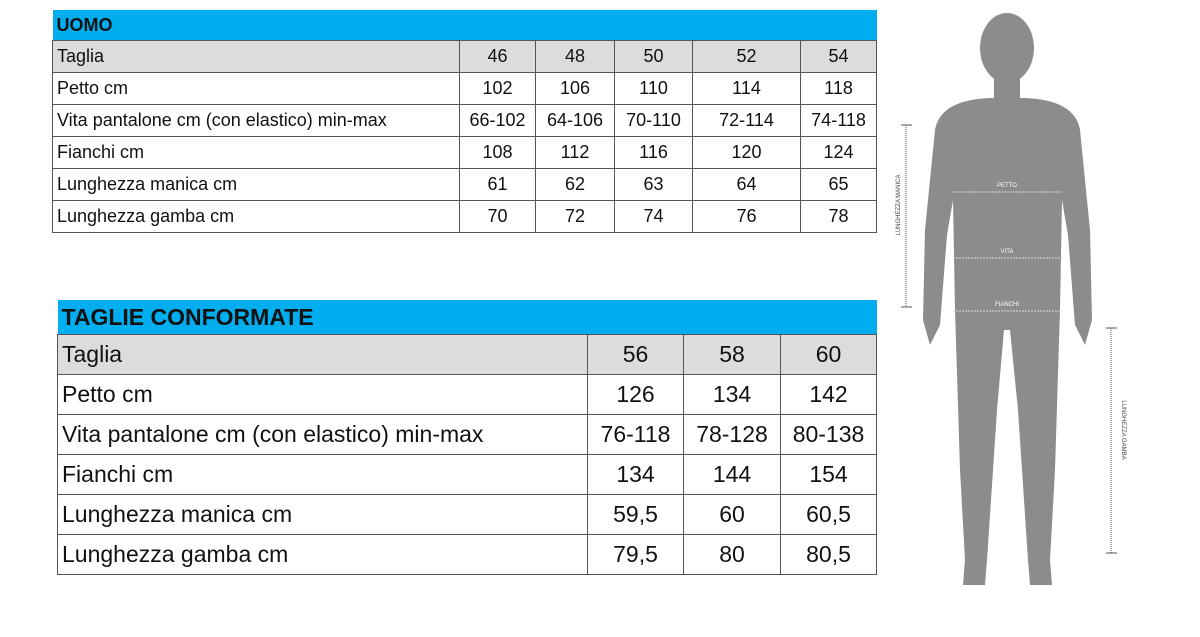  I want to click on size-cell: 58, so click(732, 354).